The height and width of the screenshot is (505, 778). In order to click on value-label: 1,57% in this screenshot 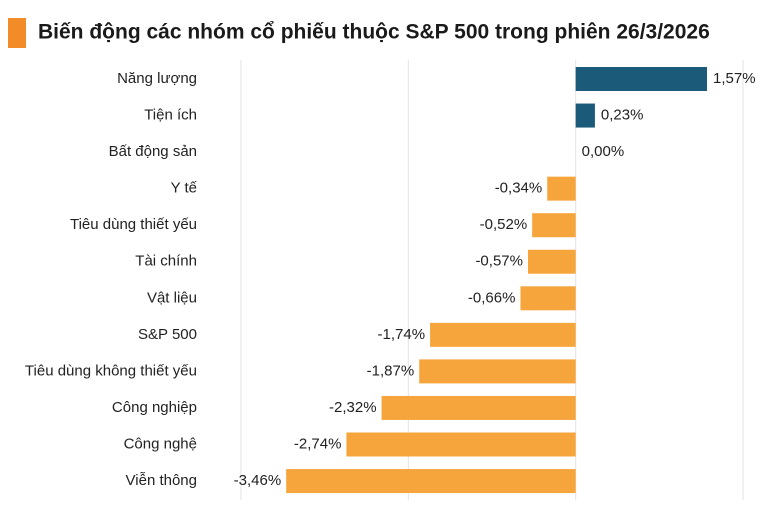, I will do `click(734, 78)`.